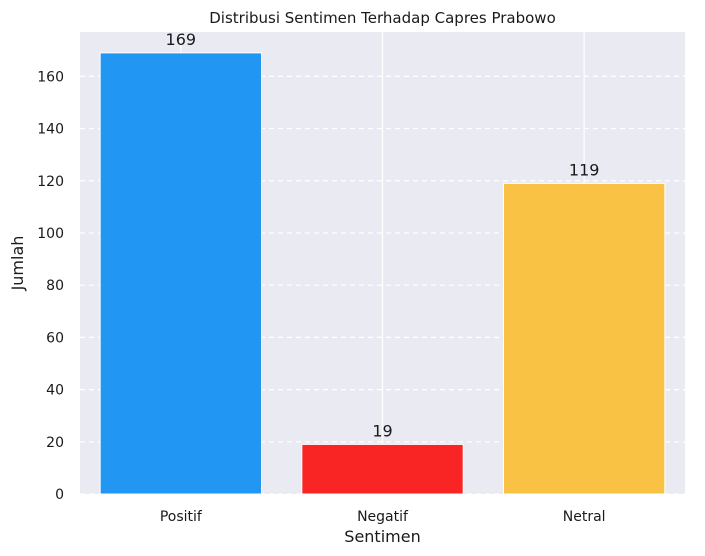  What do you see at coordinates (55, 338) in the screenshot?
I see `y-tick-label: 60` at bounding box center [55, 338].